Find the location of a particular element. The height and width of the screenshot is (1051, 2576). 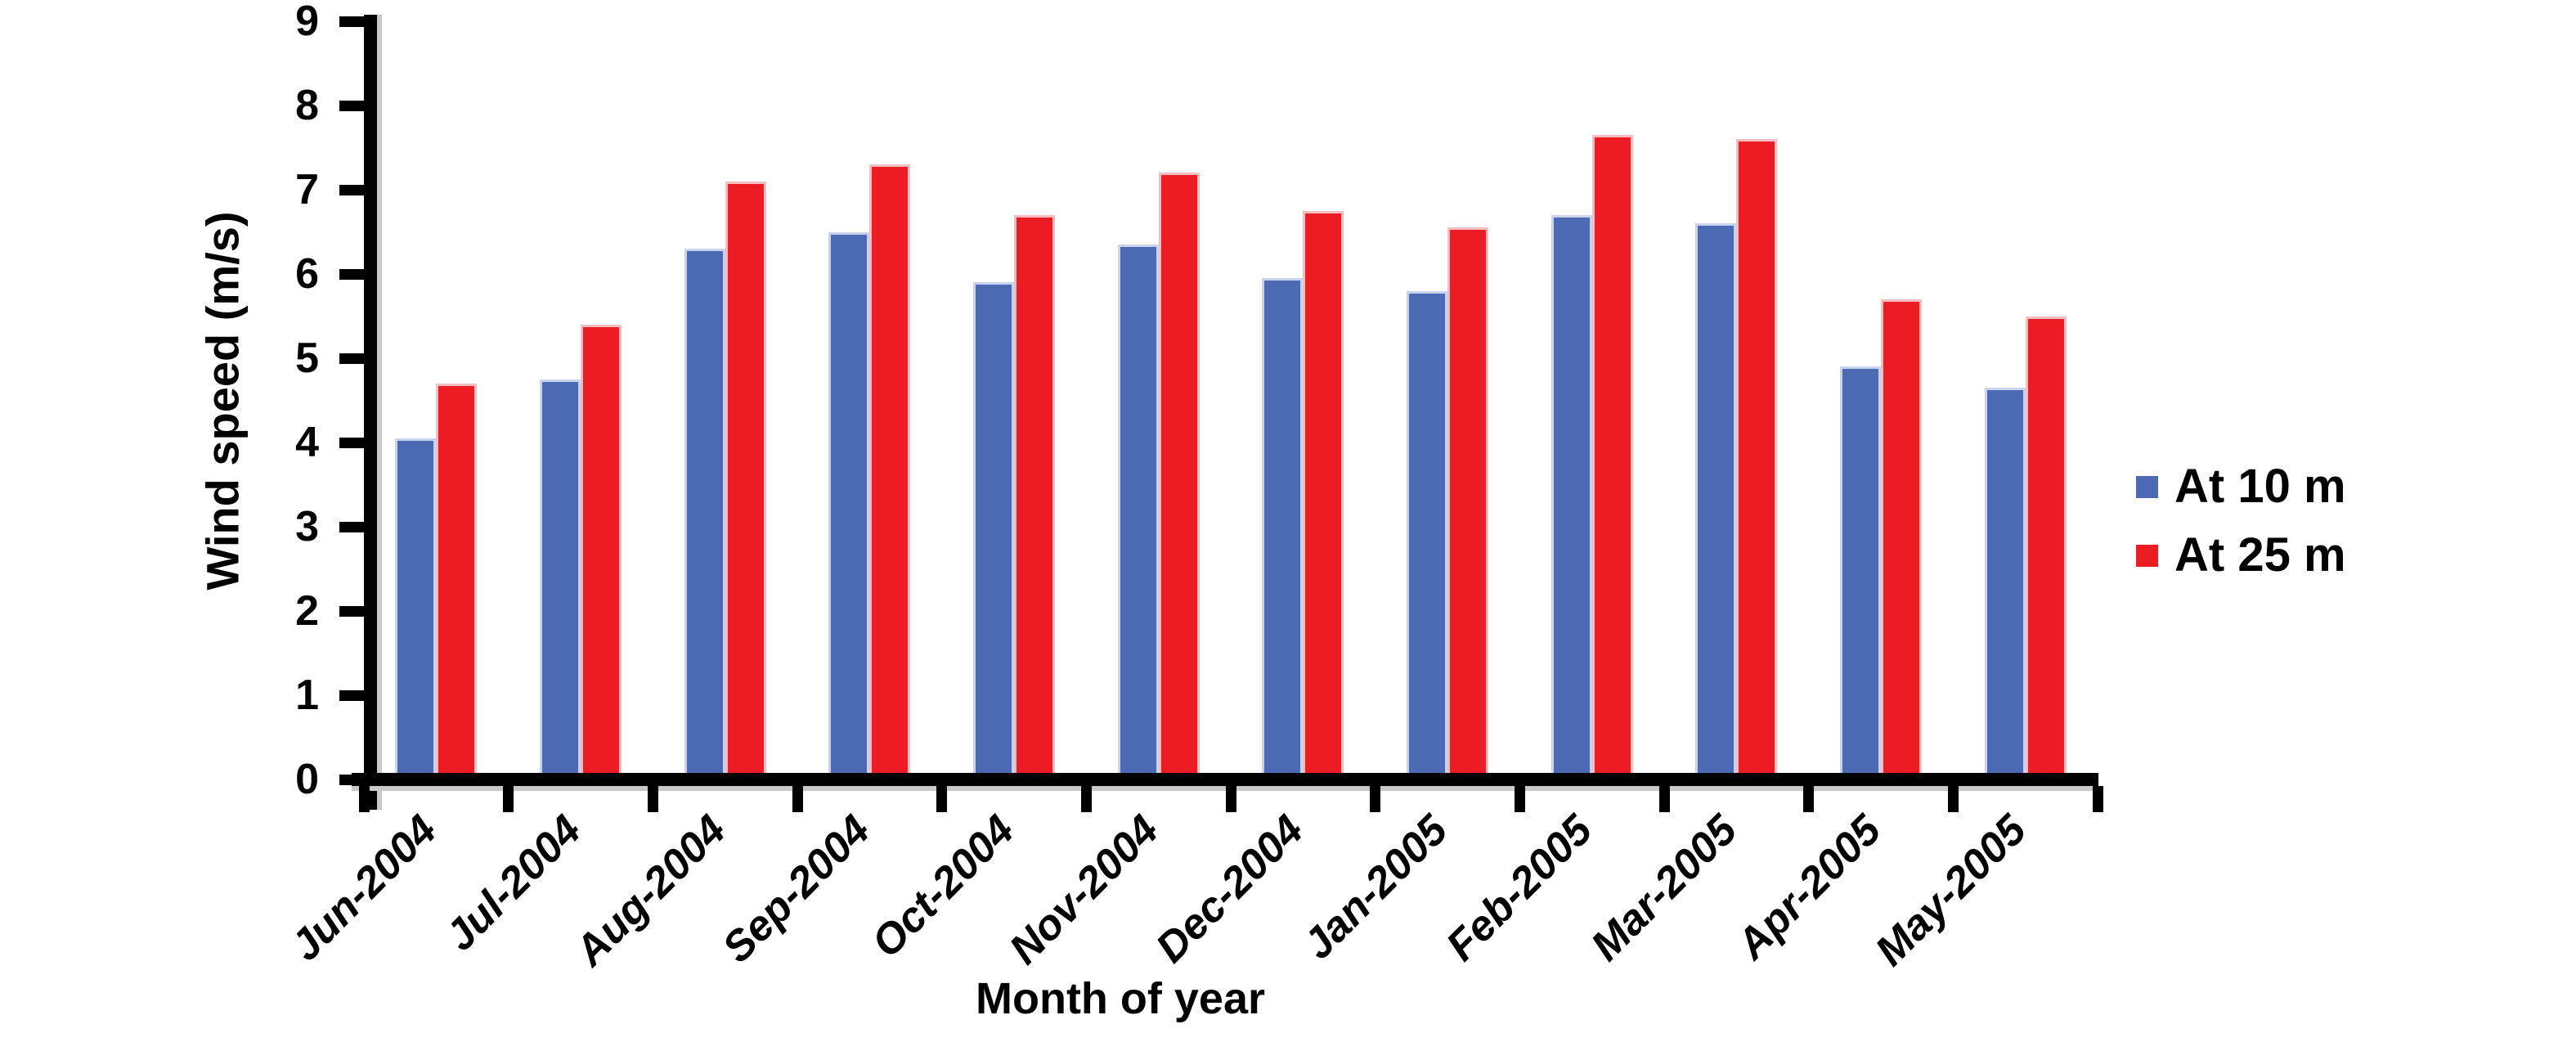

bar-at-10-m-Mar-2005 is located at coordinates (1716, 501).